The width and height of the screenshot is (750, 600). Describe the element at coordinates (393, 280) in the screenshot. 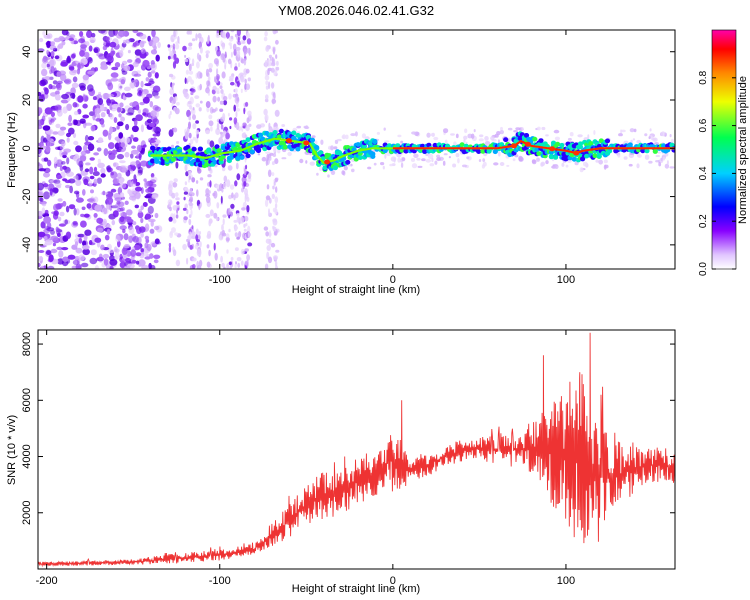

I see `tick-label: 0` at that location.